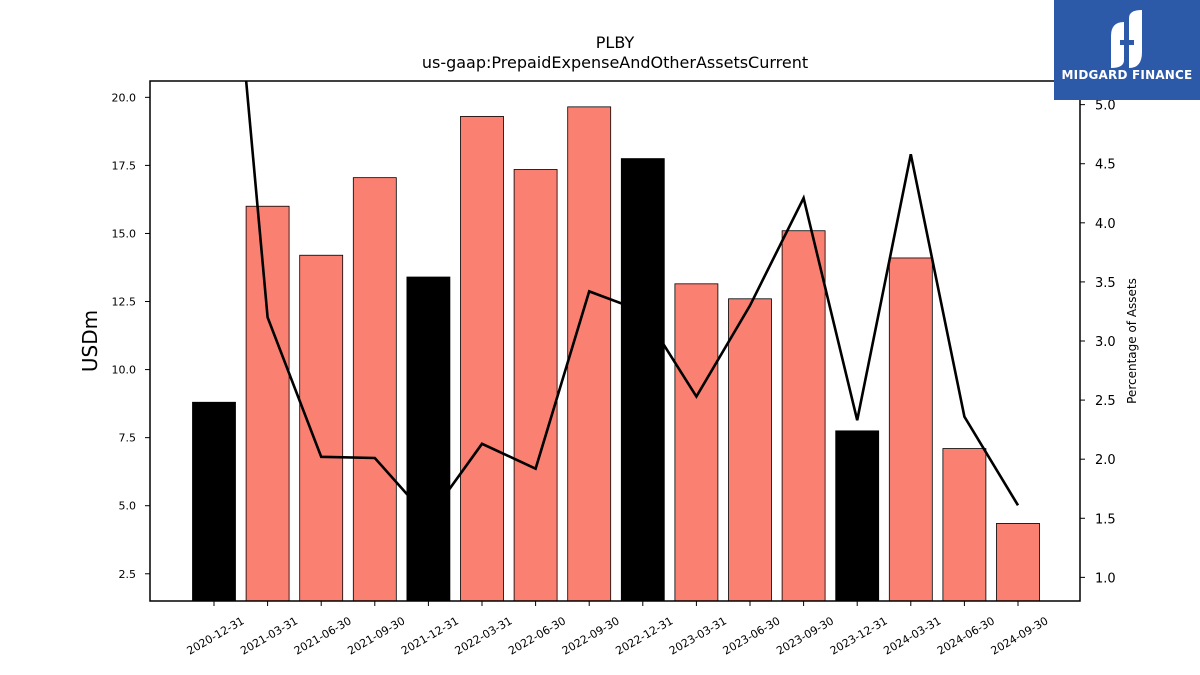  Describe the element at coordinates (124, 370) in the screenshot. I see `y-tick-label: 10.0` at that location.